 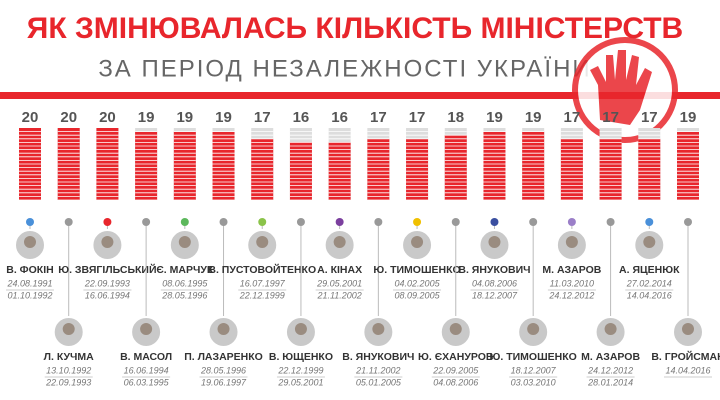 I want to click on start-date: 22.12.1999, so click(x=300, y=370).